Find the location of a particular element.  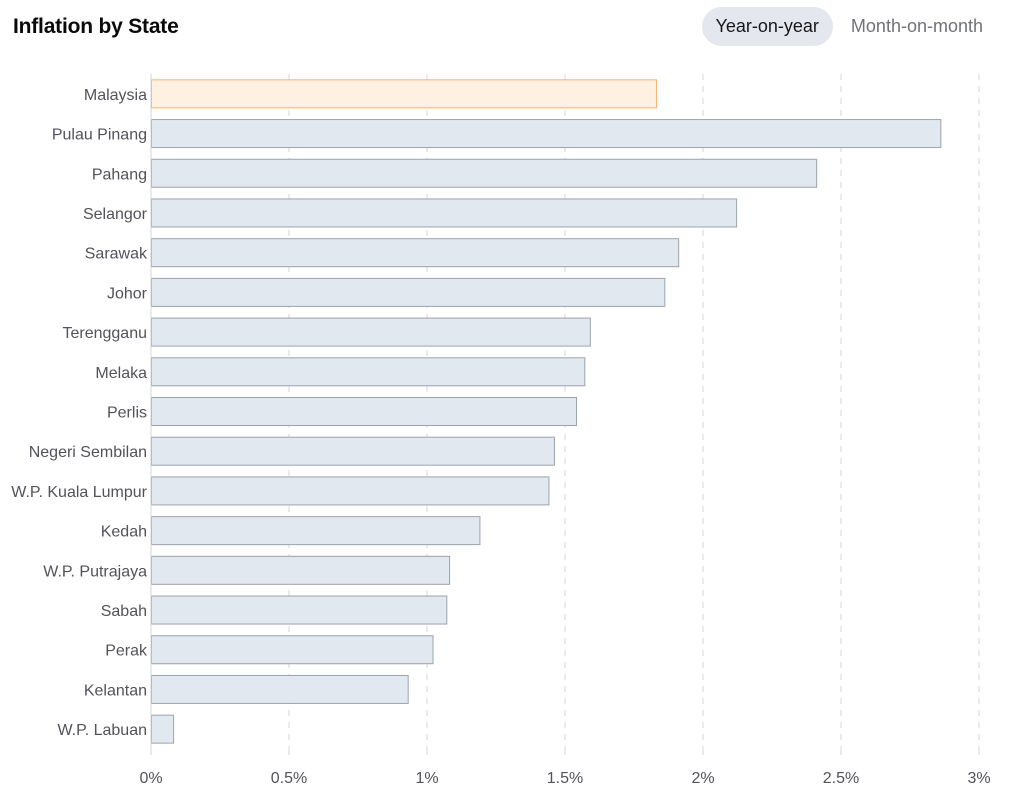

tab-year-on-year: Year-on-year is located at coordinates (767, 26).